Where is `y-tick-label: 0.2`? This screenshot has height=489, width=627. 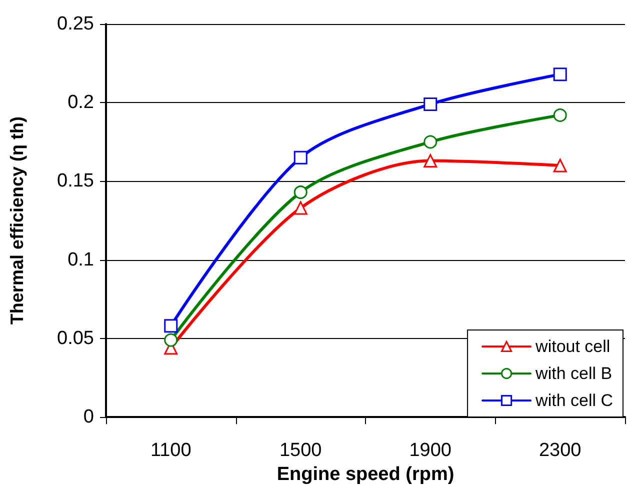 y-tick-label: 0.2 is located at coordinates (81, 103).